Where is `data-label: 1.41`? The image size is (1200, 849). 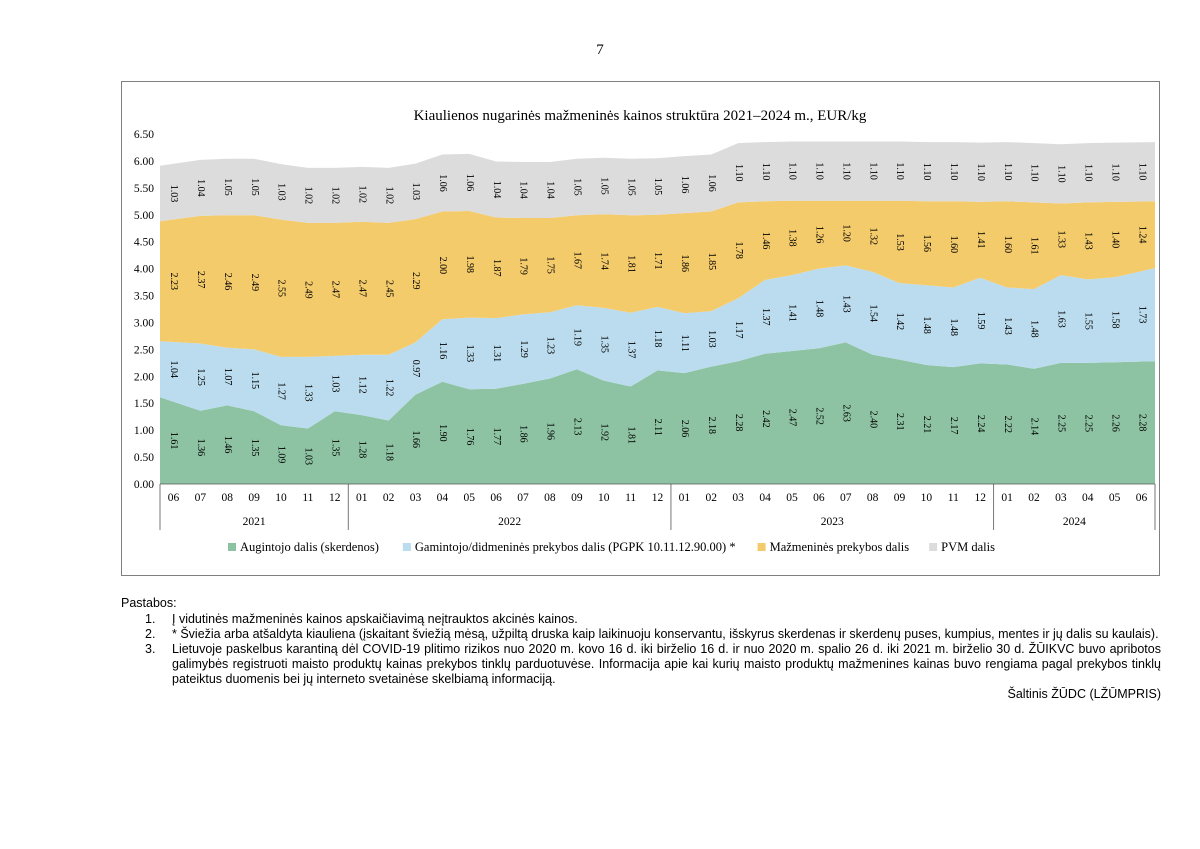 data-label: 1.41 is located at coordinates (792, 313).